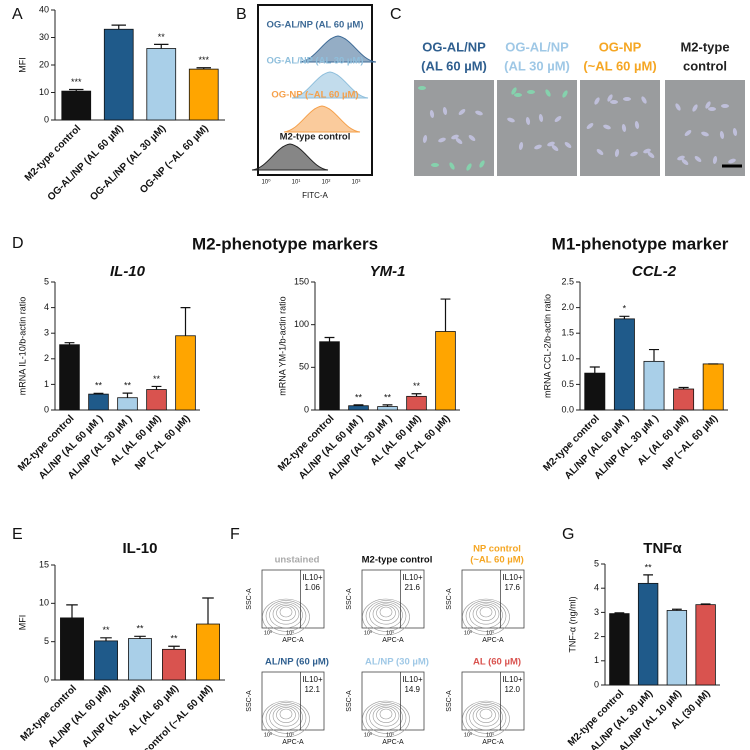 The image size is (750, 750). I want to click on y-tick-label: 4, so click(596, 588).